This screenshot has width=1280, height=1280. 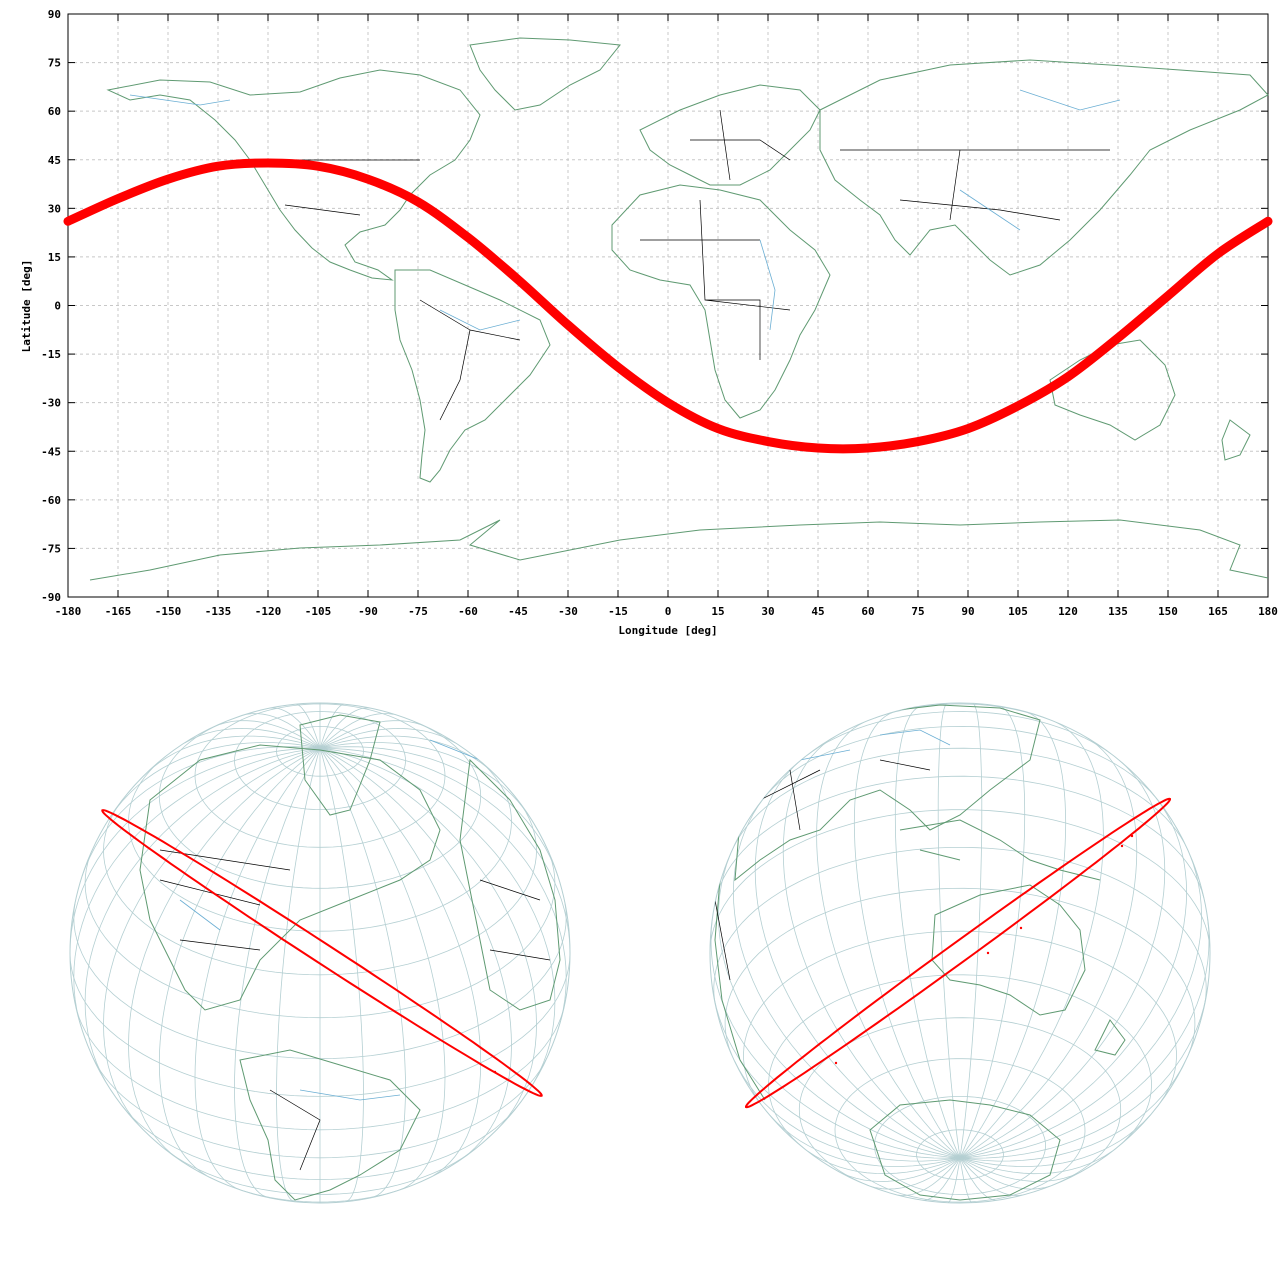 I want to click on x-tick-label: 15, so click(x=717, y=611).